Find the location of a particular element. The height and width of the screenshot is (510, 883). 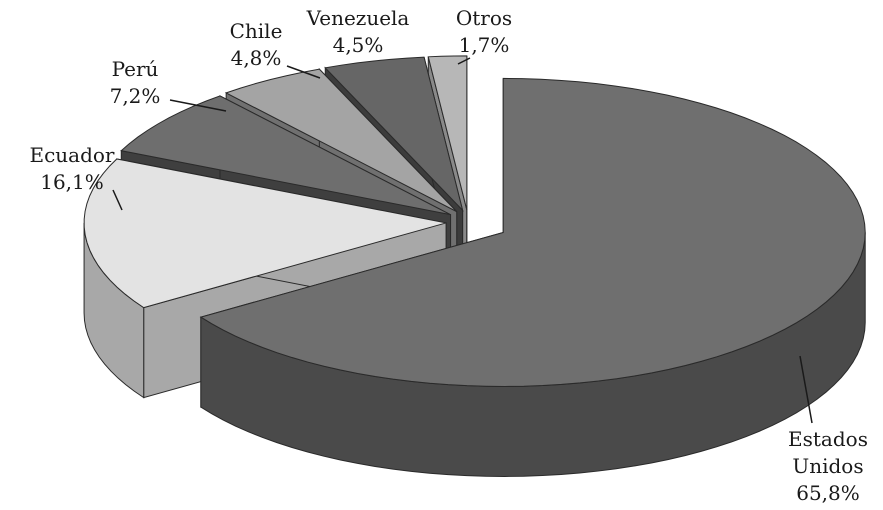

data-label-venezuela: Venezuela 4,5% is located at coordinates (358, 31).